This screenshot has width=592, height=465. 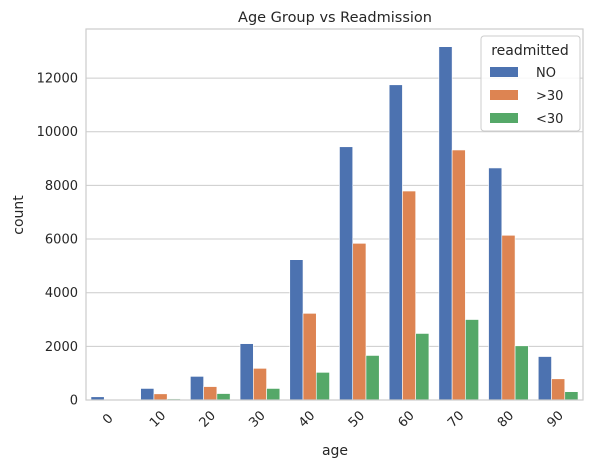 What do you see at coordinates (61, 293) in the screenshot?
I see `y-tick-label: 4000` at bounding box center [61, 293].